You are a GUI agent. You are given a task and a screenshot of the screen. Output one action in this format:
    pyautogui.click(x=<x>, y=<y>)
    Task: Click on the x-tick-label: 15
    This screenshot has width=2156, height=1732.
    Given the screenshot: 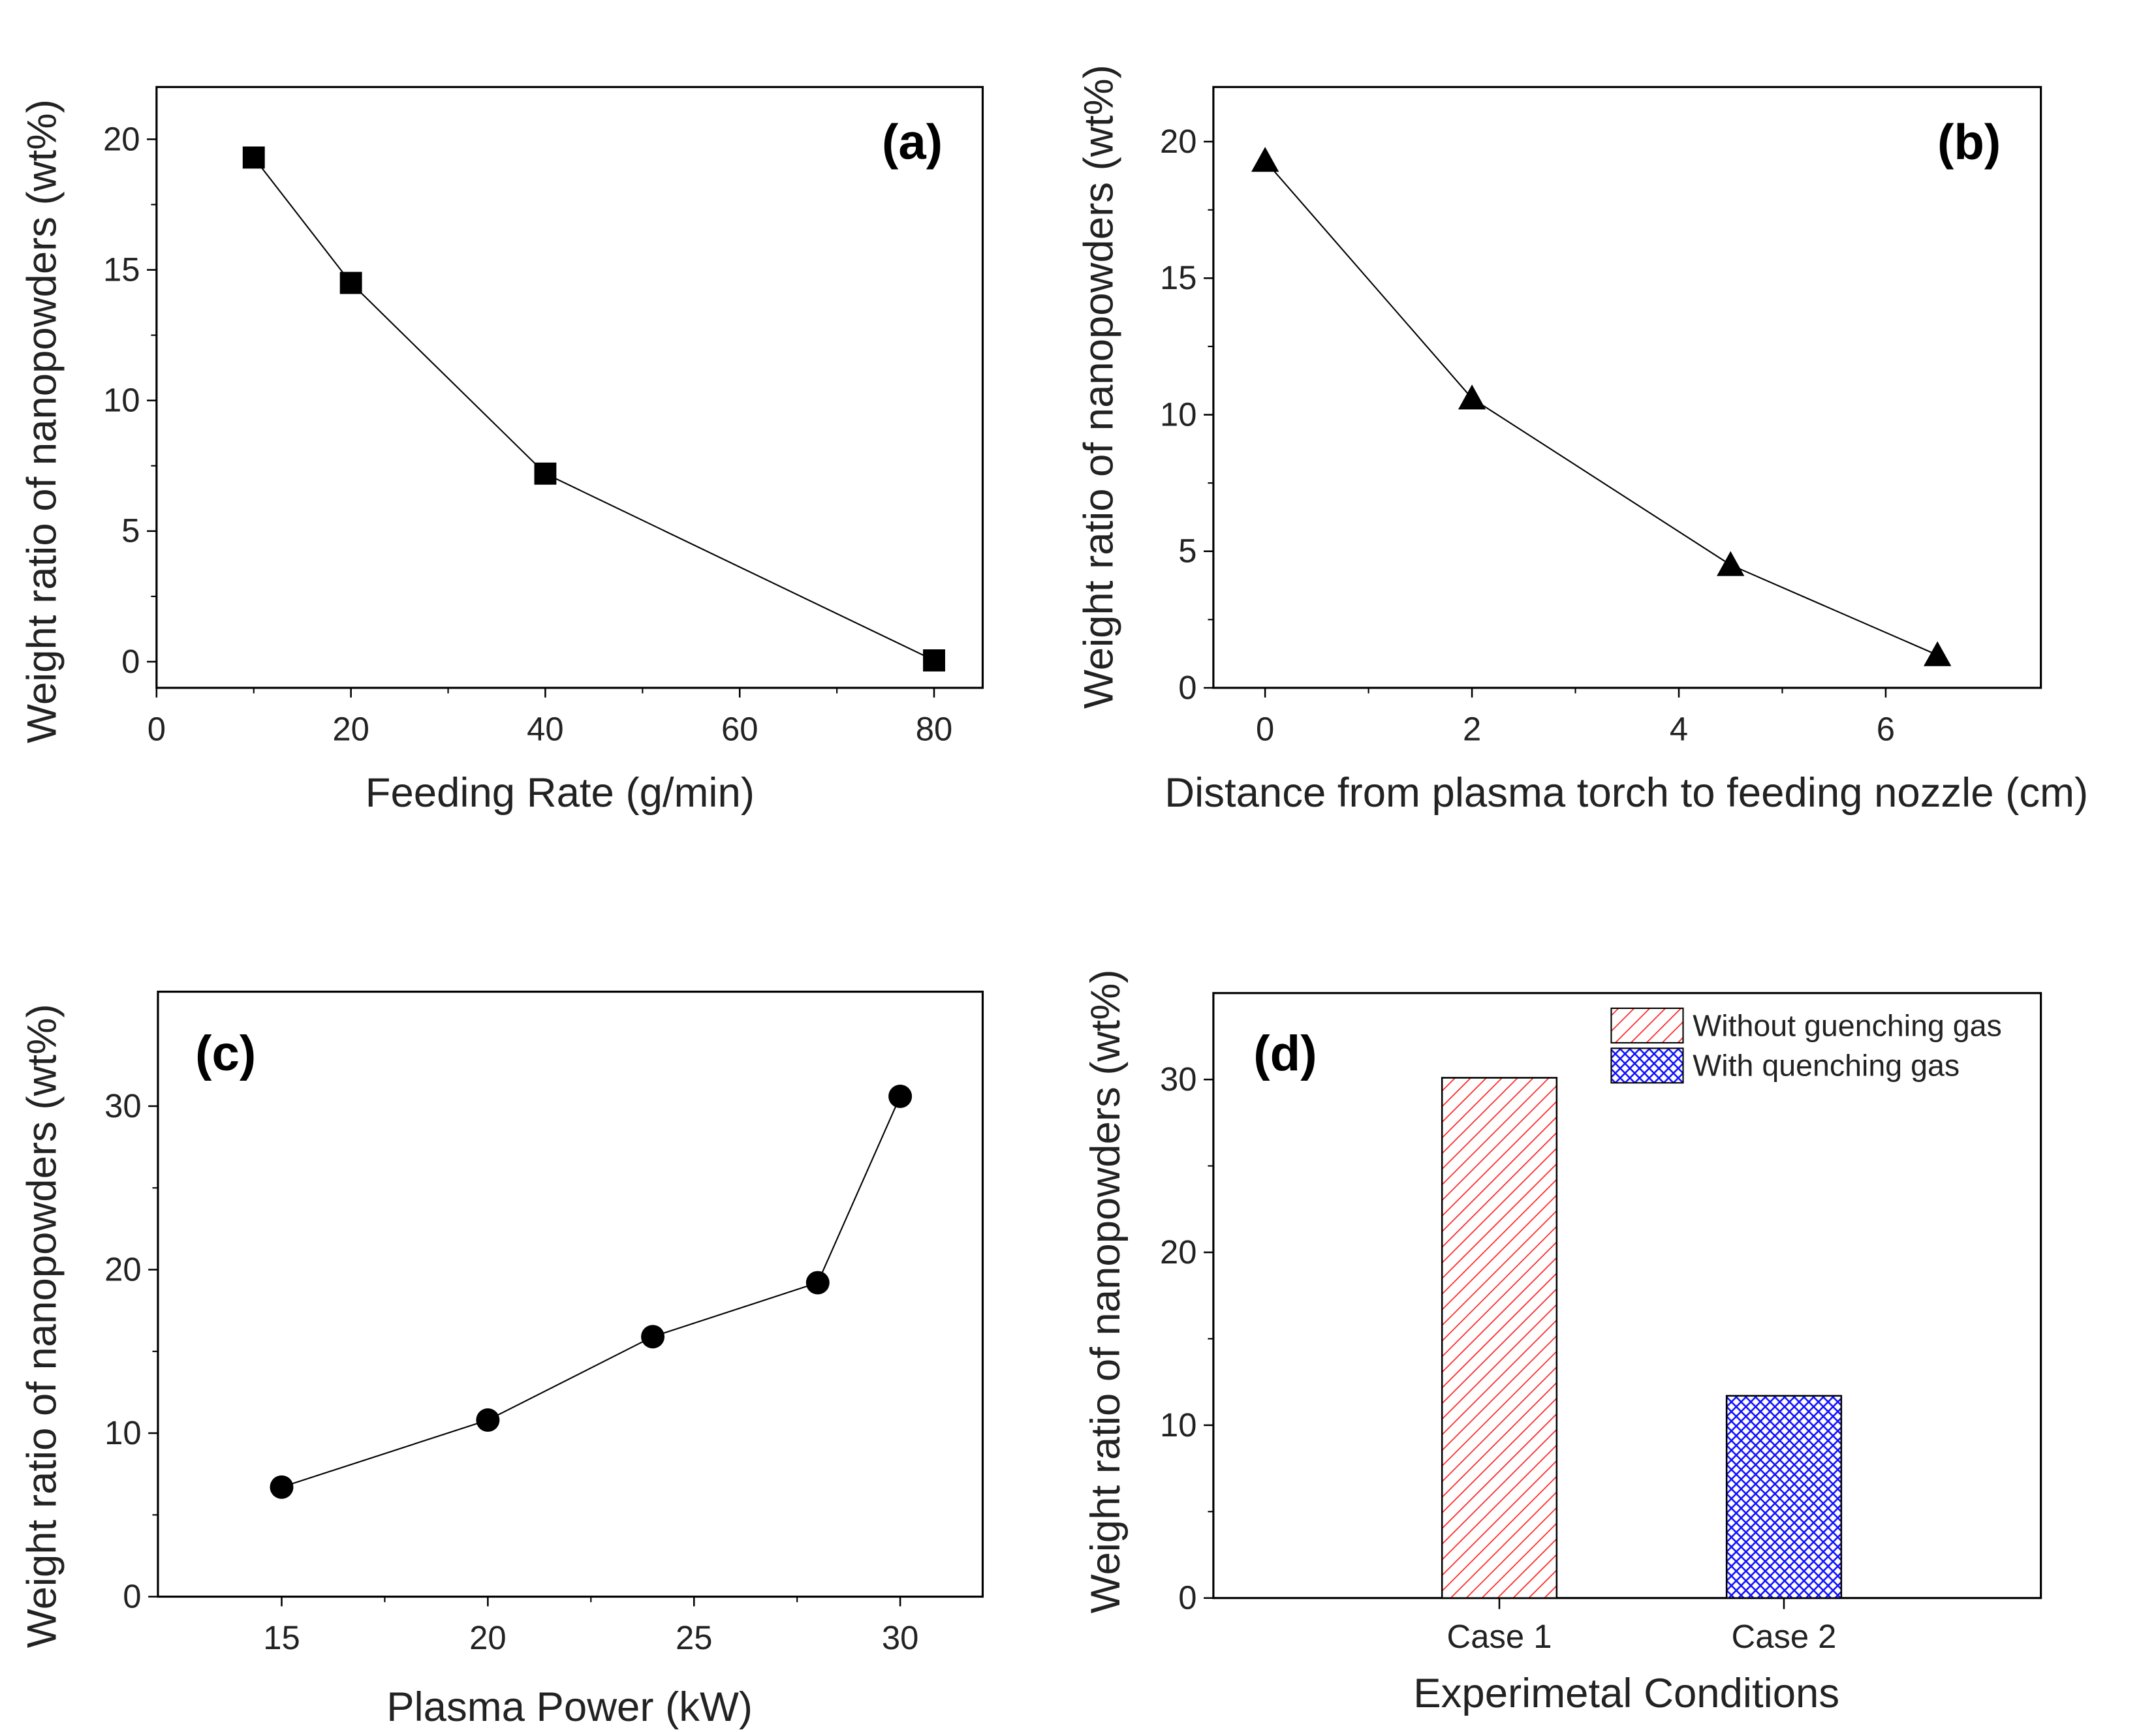 What is the action you would take?
    pyautogui.click(x=281, y=1637)
    